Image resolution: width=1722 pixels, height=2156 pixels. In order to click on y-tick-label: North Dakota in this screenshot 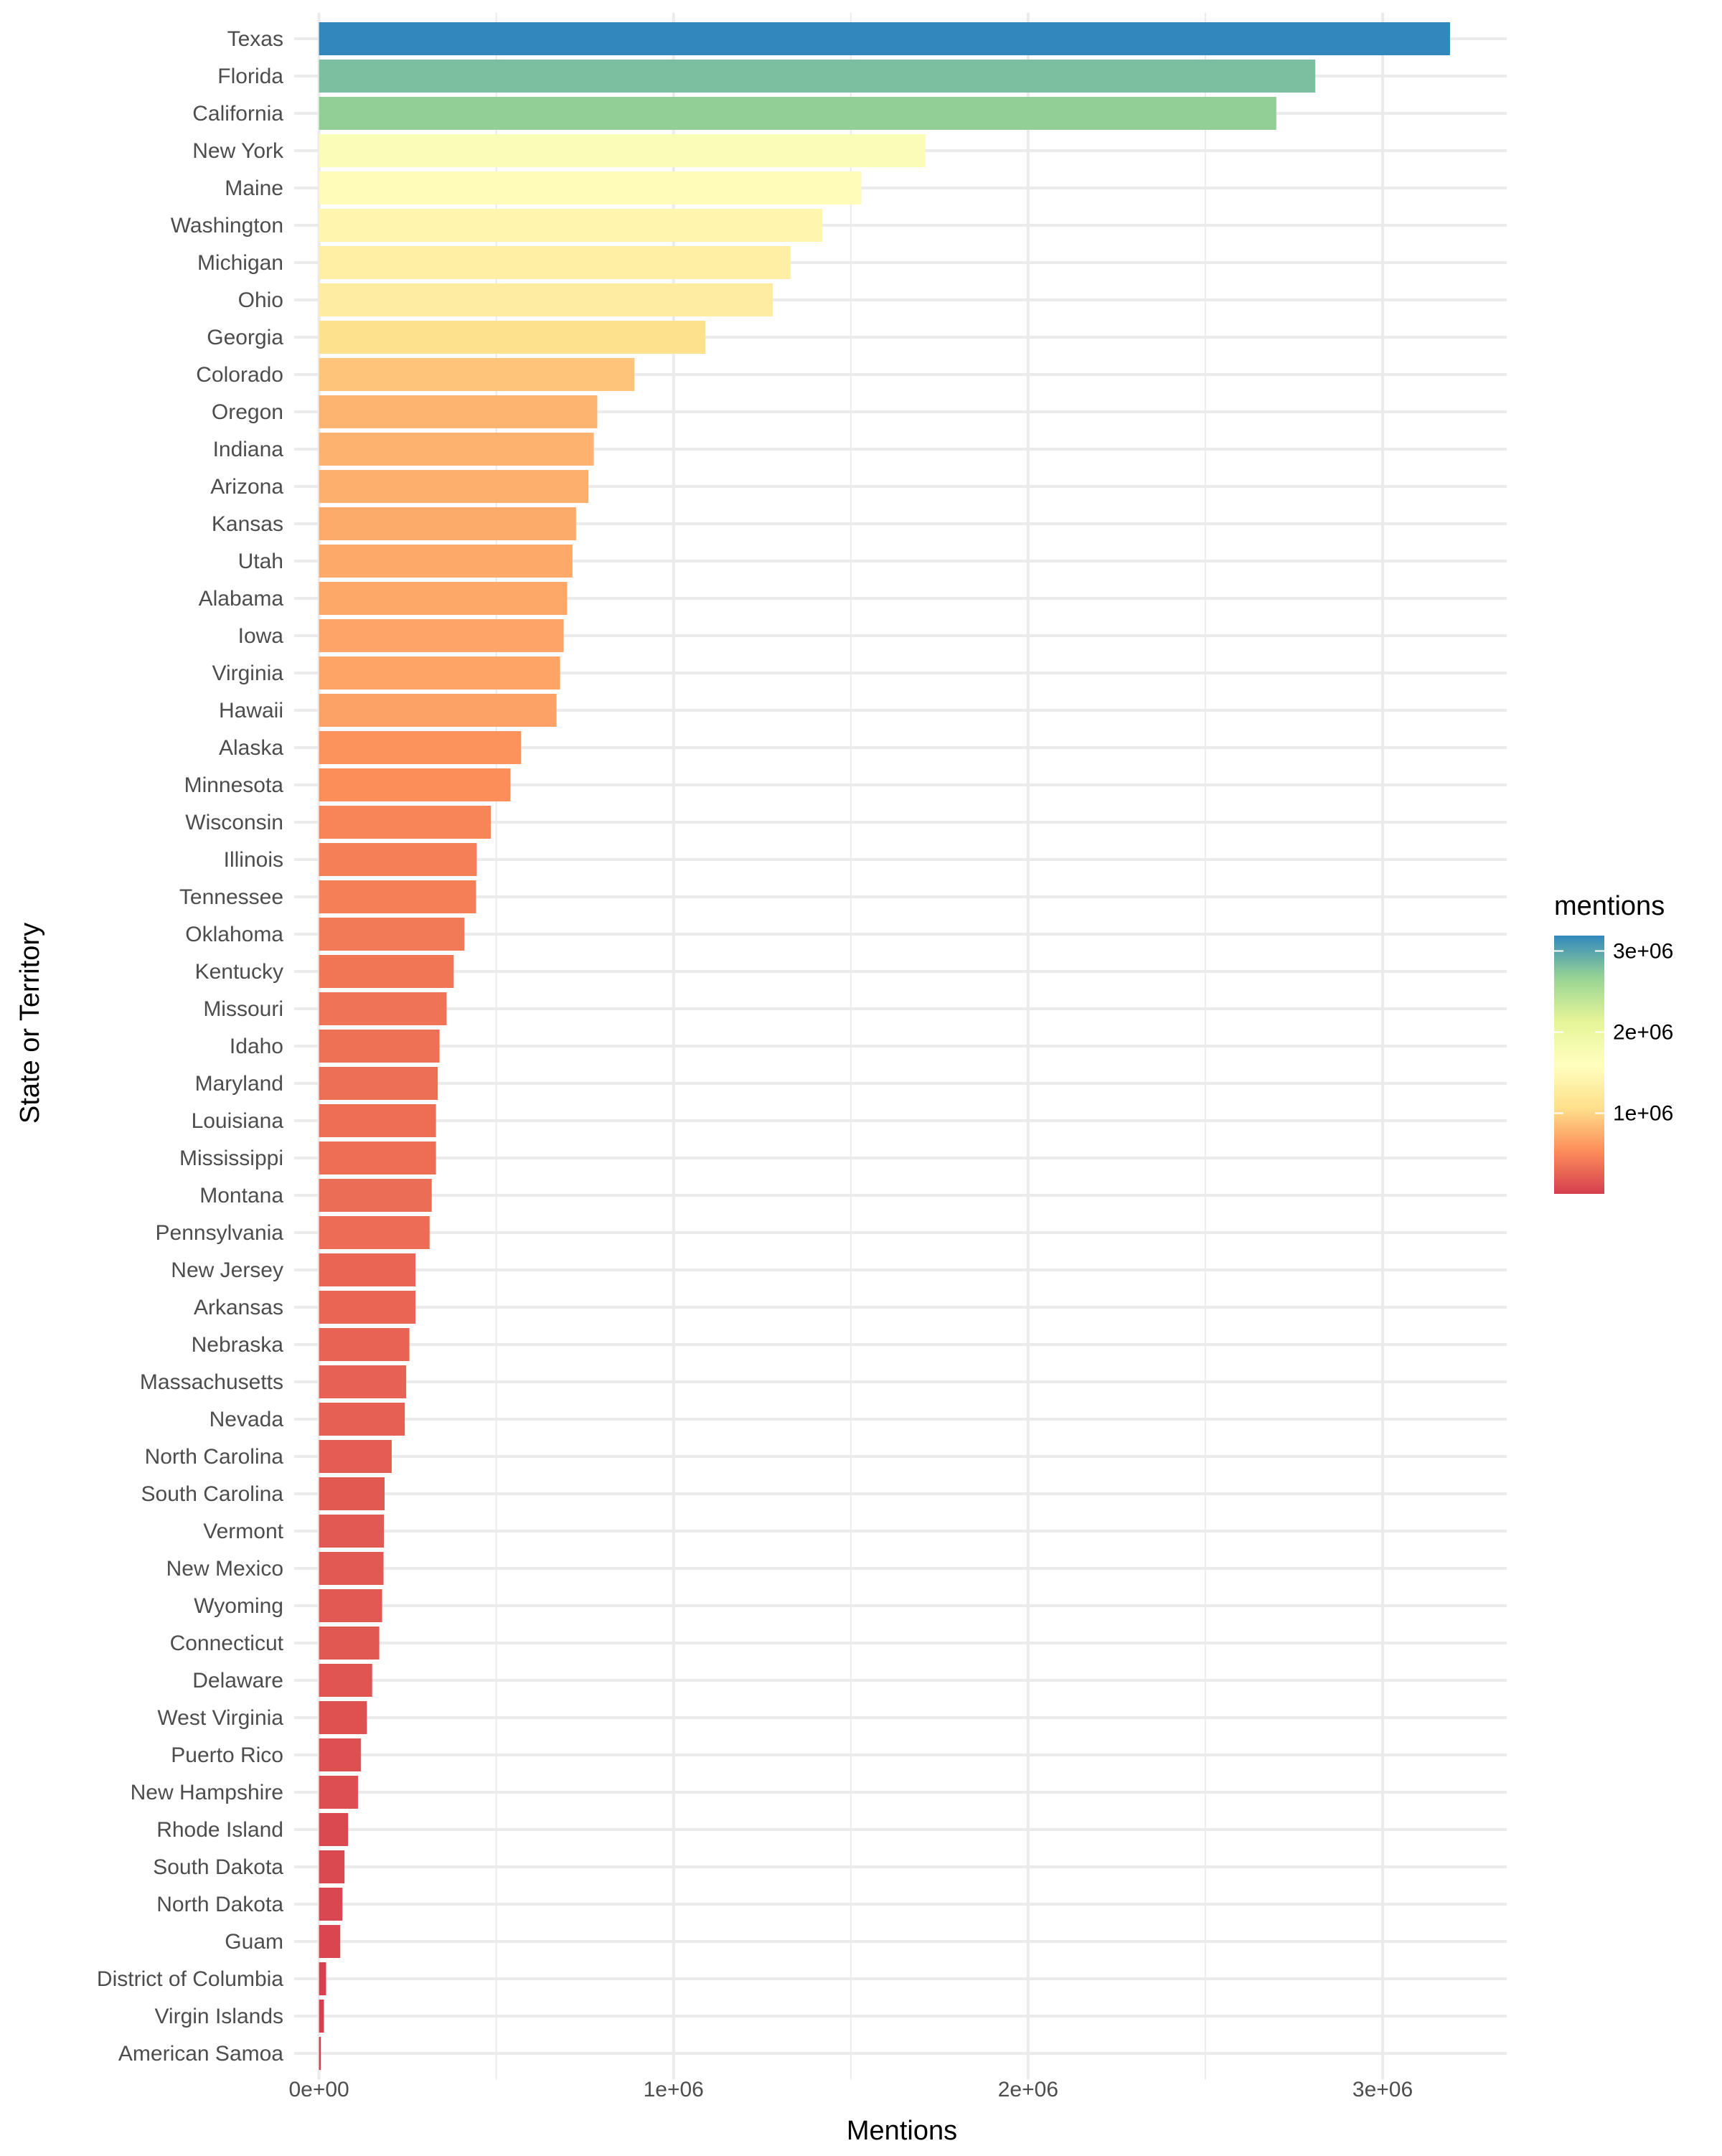, I will do `click(219, 1904)`.